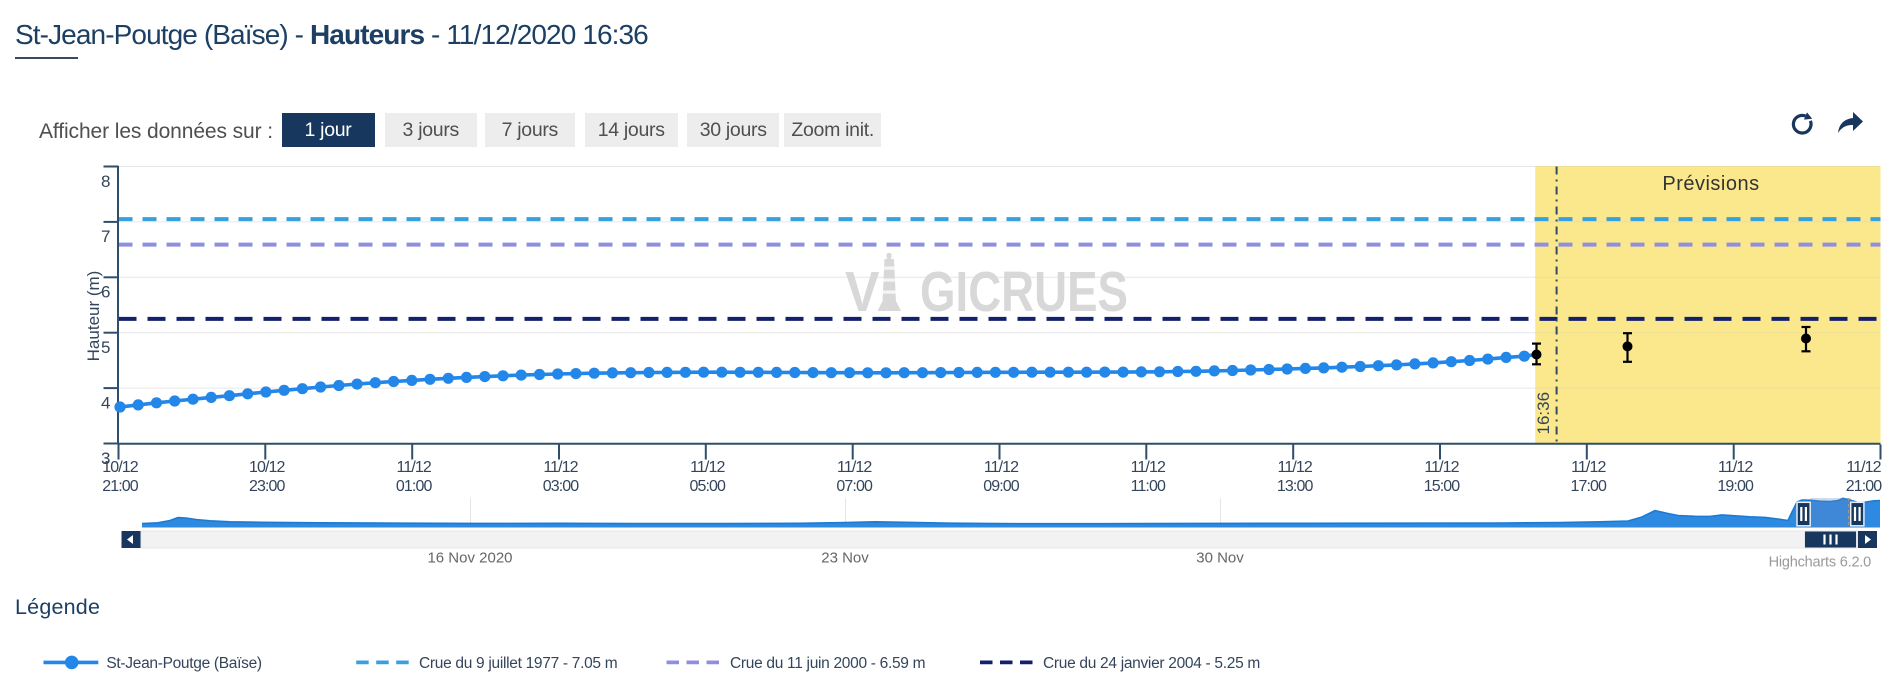  I want to click on svg-text: 13:00, so click(1295, 486).